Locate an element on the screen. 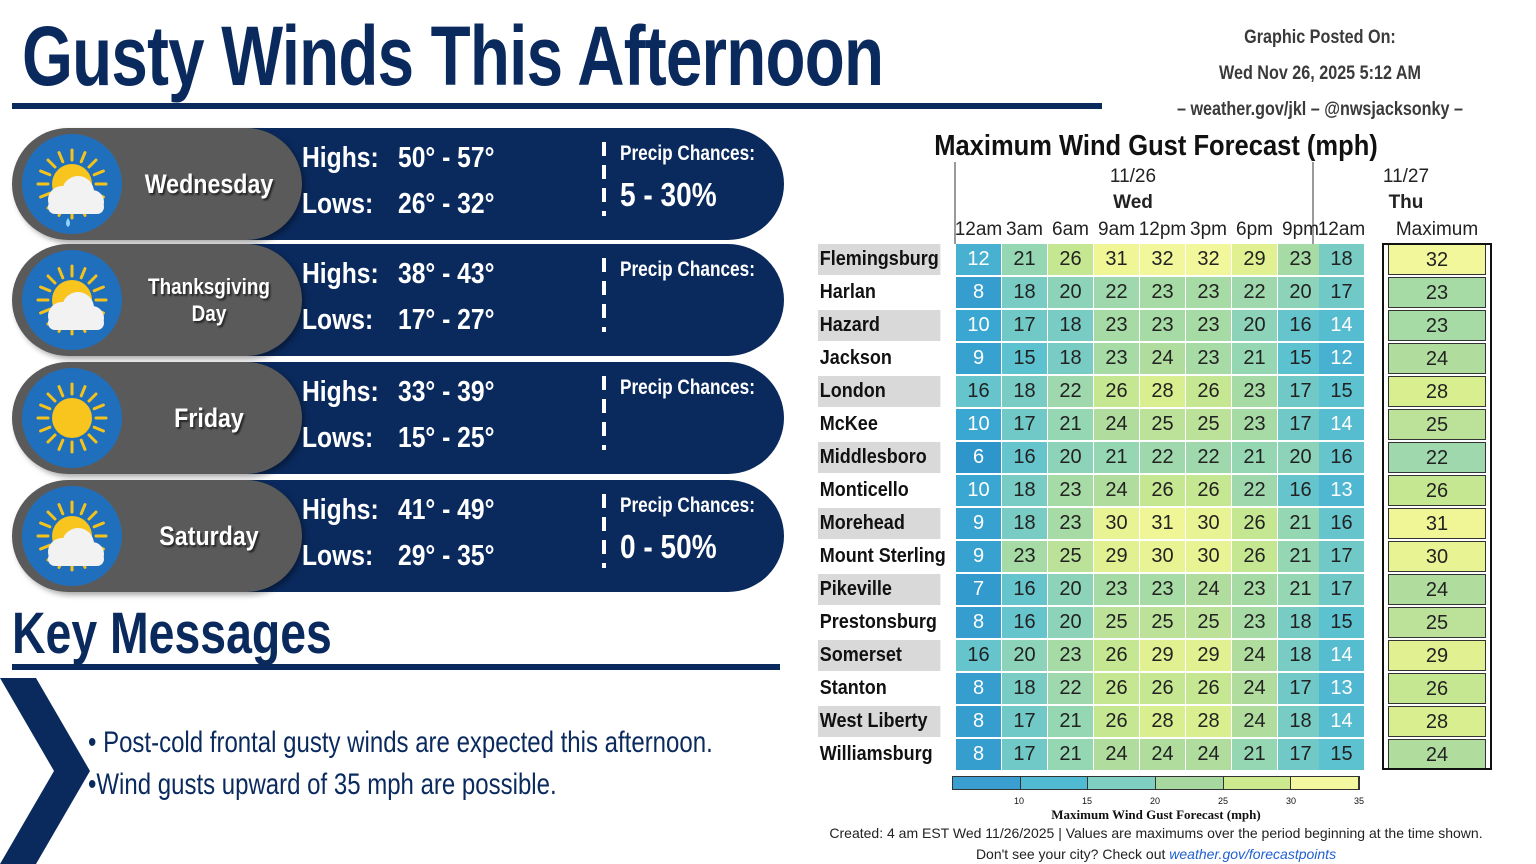 The image size is (1536, 864). day-bar is located at coordinates (498, 300).